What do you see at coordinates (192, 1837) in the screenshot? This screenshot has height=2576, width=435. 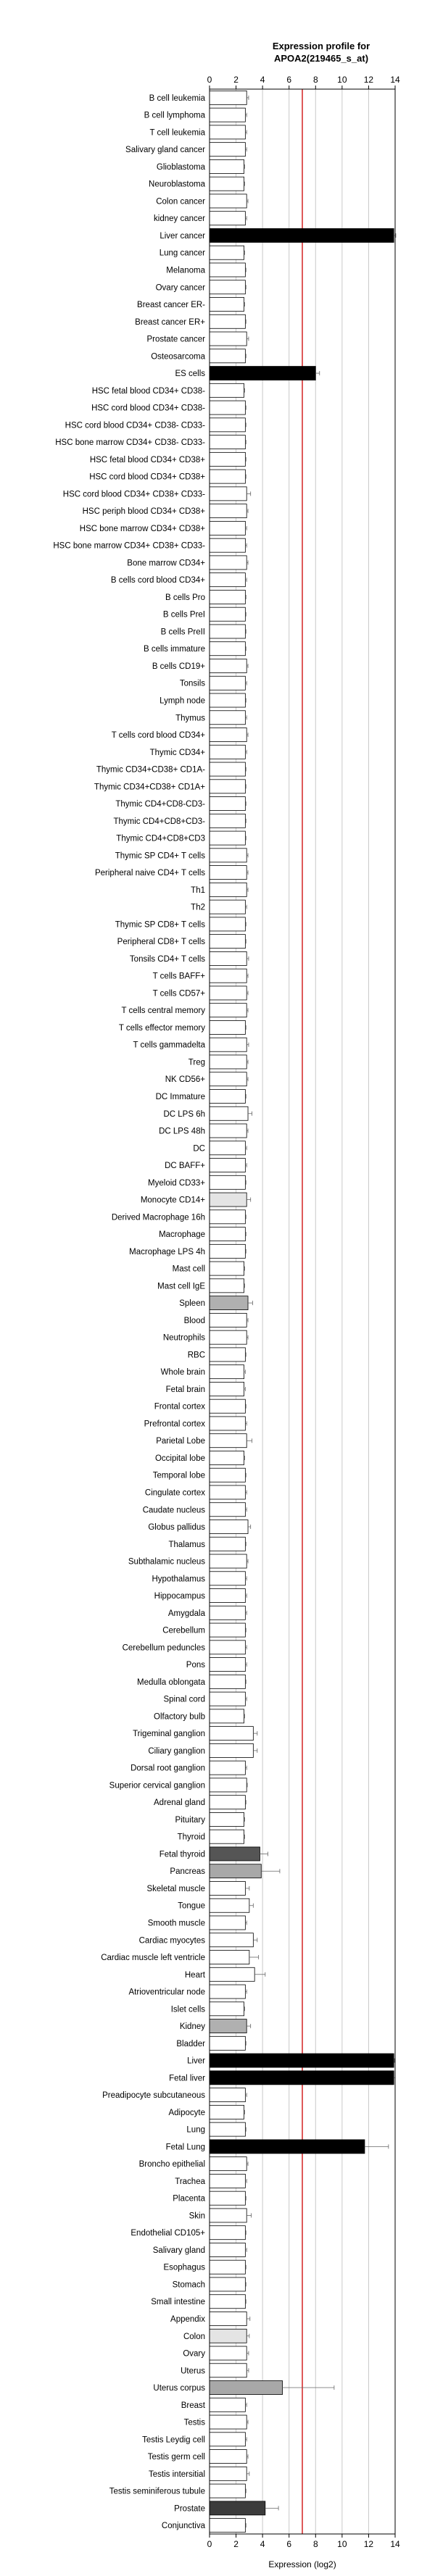 I see `category-label-101: Thyroid` at bounding box center [192, 1837].